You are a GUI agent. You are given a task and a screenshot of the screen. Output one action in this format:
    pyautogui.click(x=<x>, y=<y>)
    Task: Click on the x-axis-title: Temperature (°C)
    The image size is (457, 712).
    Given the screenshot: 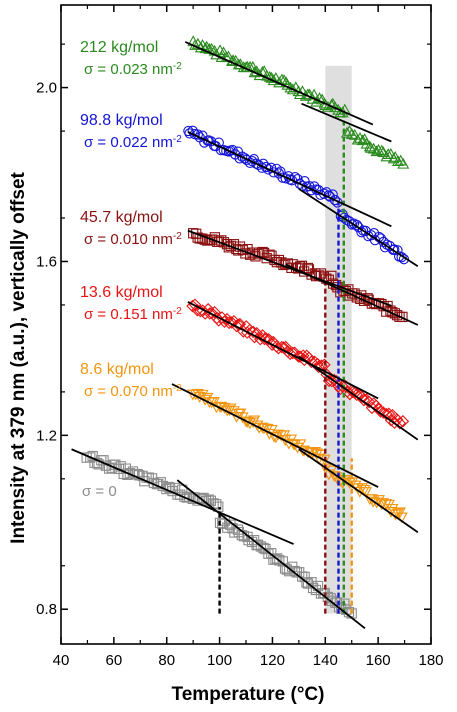 What is the action you would take?
    pyautogui.click(x=248, y=694)
    